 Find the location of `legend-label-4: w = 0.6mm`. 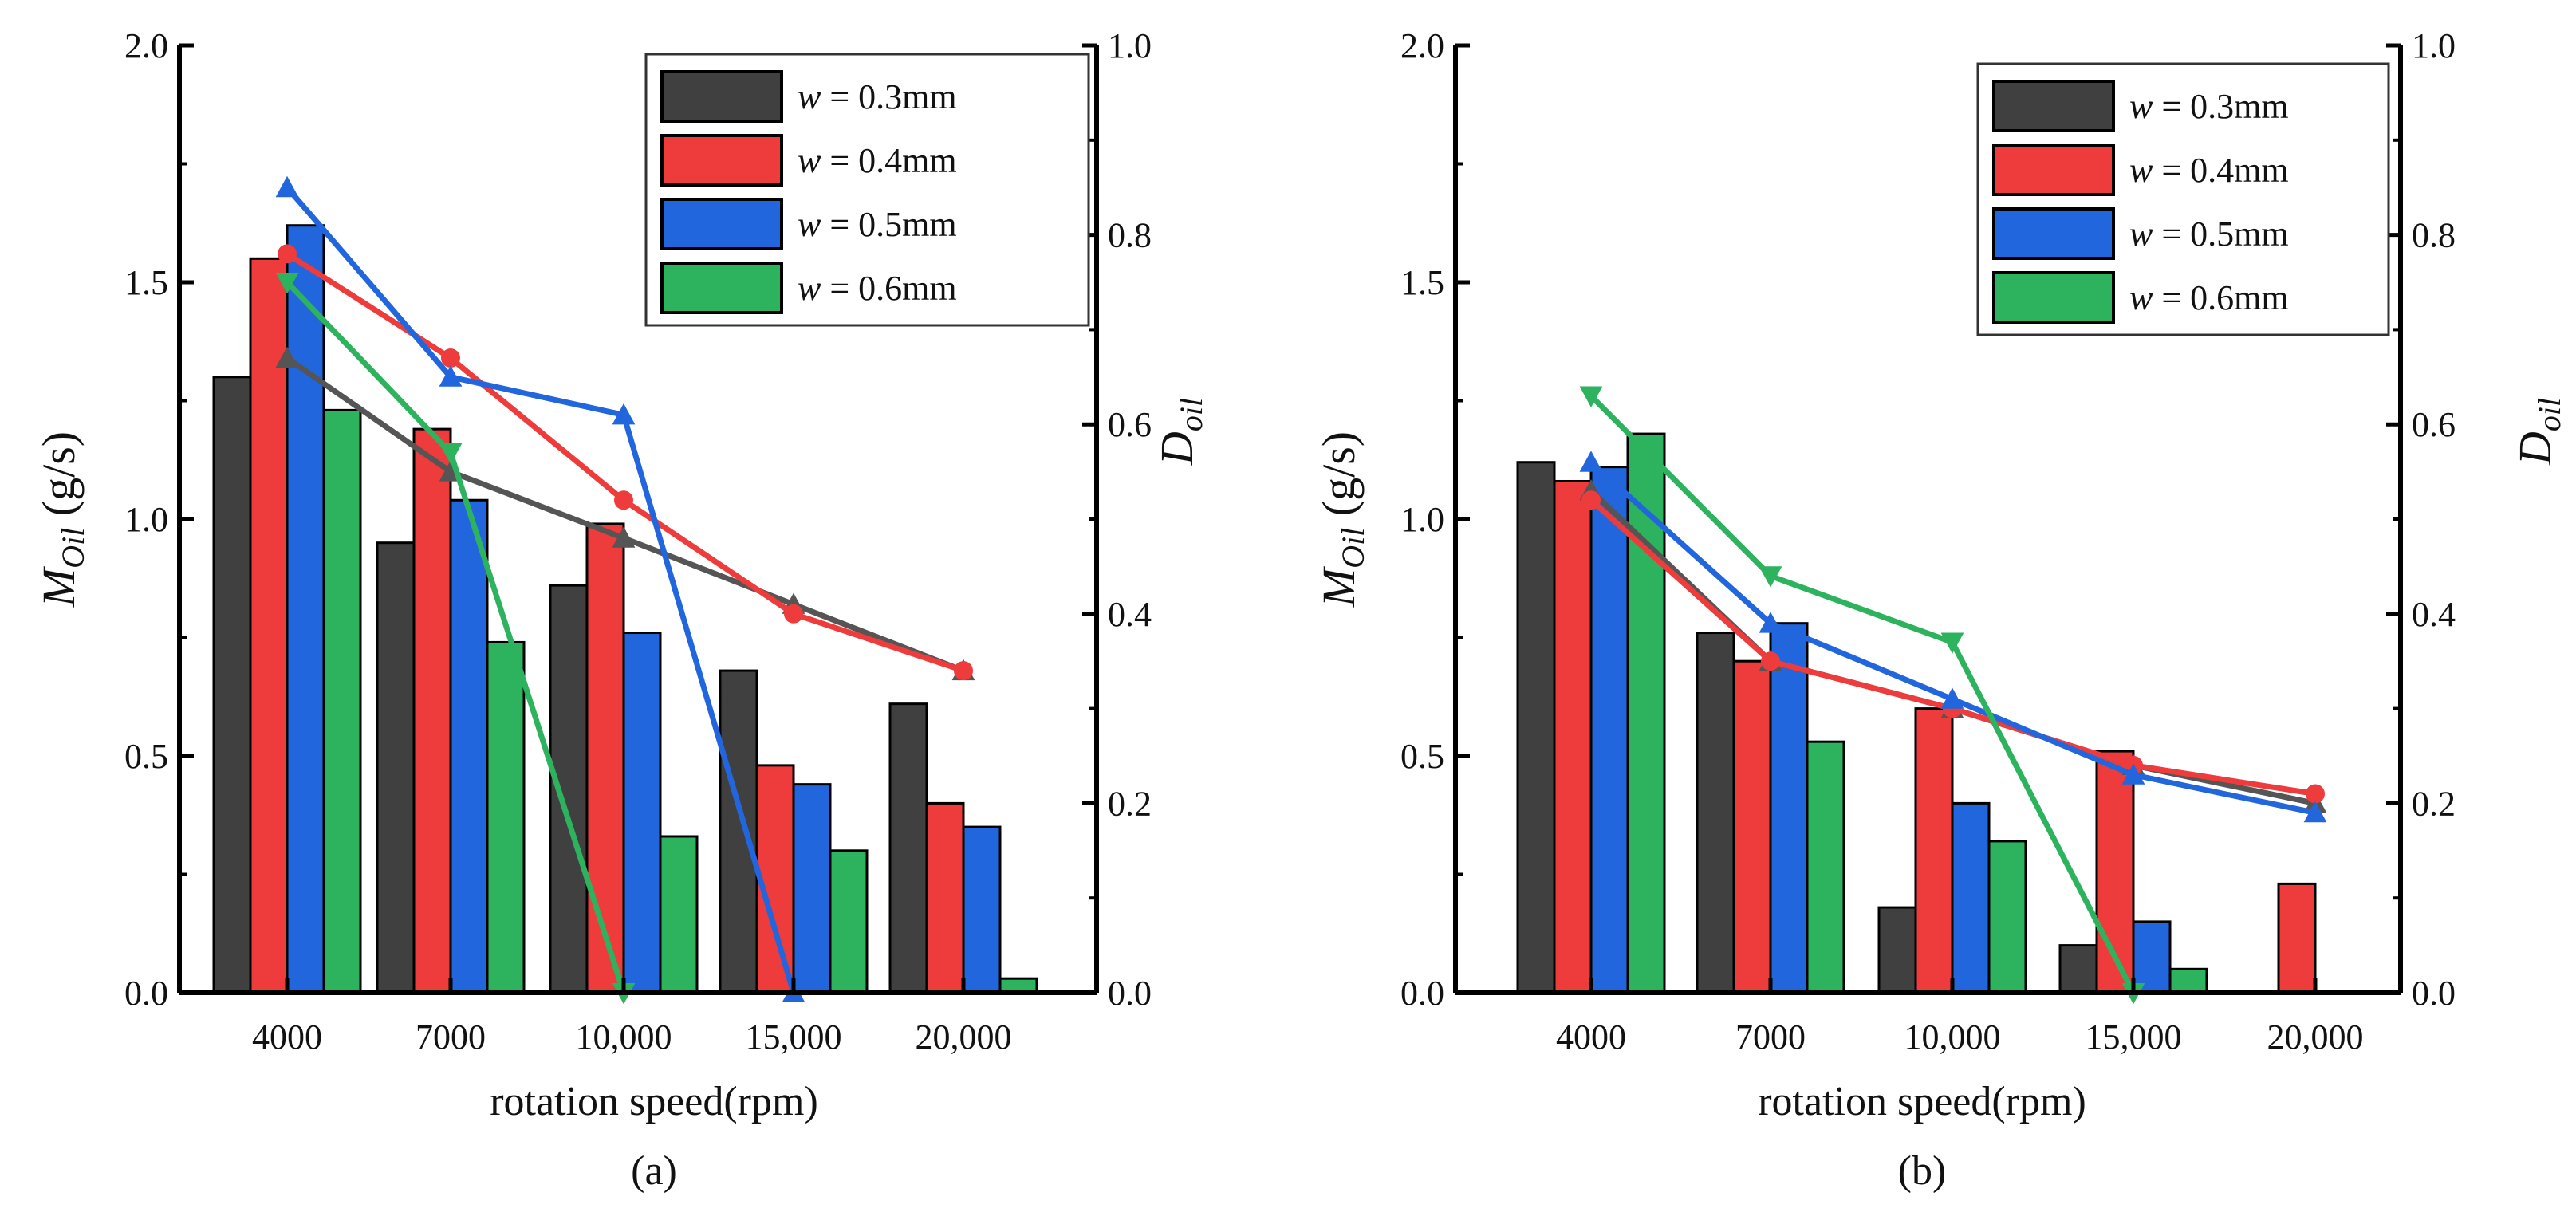

legend-label-4: w = 0.6mm is located at coordinates (2209, 297).